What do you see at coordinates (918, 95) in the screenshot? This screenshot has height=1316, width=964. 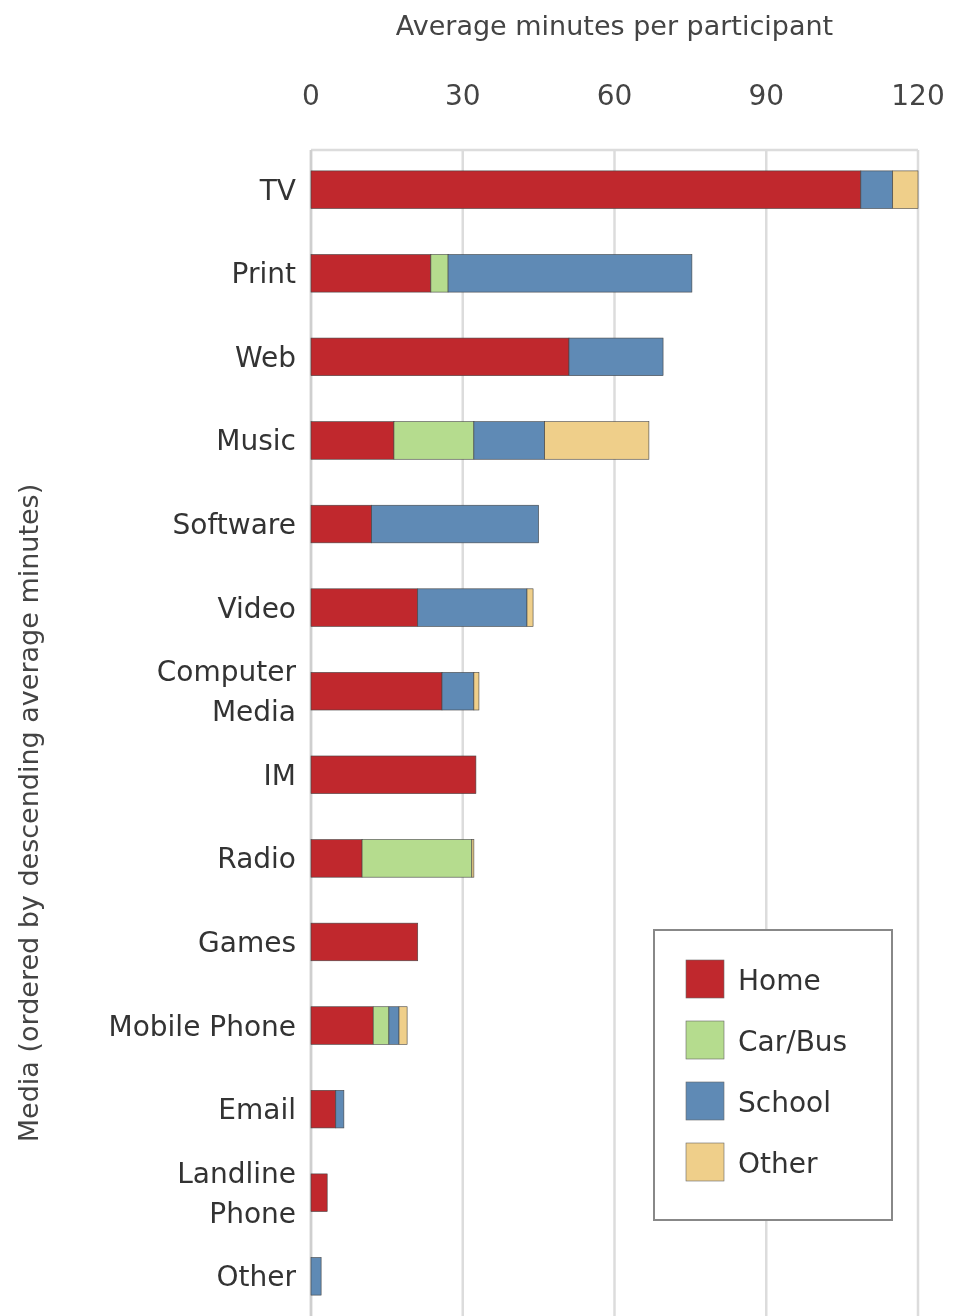 I see `x-tick-label: 120` at bounding box center [918, 95].